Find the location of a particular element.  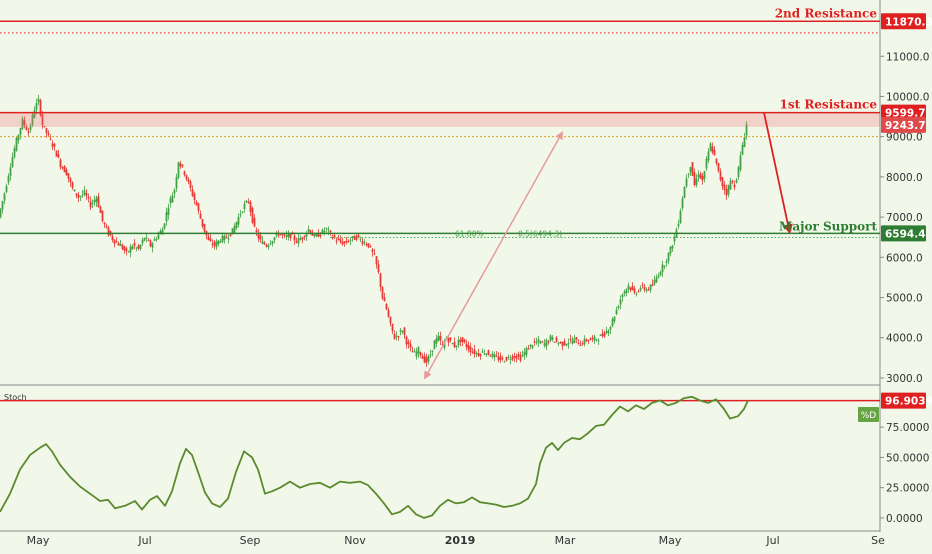

osc-value-tag-bg is located at coordinates (903, 400).